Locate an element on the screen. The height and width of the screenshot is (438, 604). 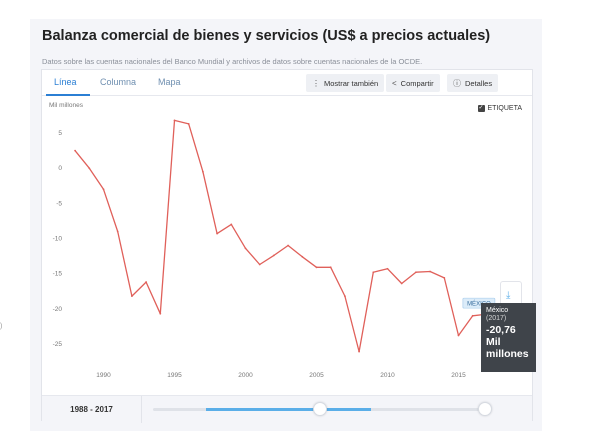
data-tooltip: México (2017) -20,76 Mil millones is located at coordinates (508, 337).